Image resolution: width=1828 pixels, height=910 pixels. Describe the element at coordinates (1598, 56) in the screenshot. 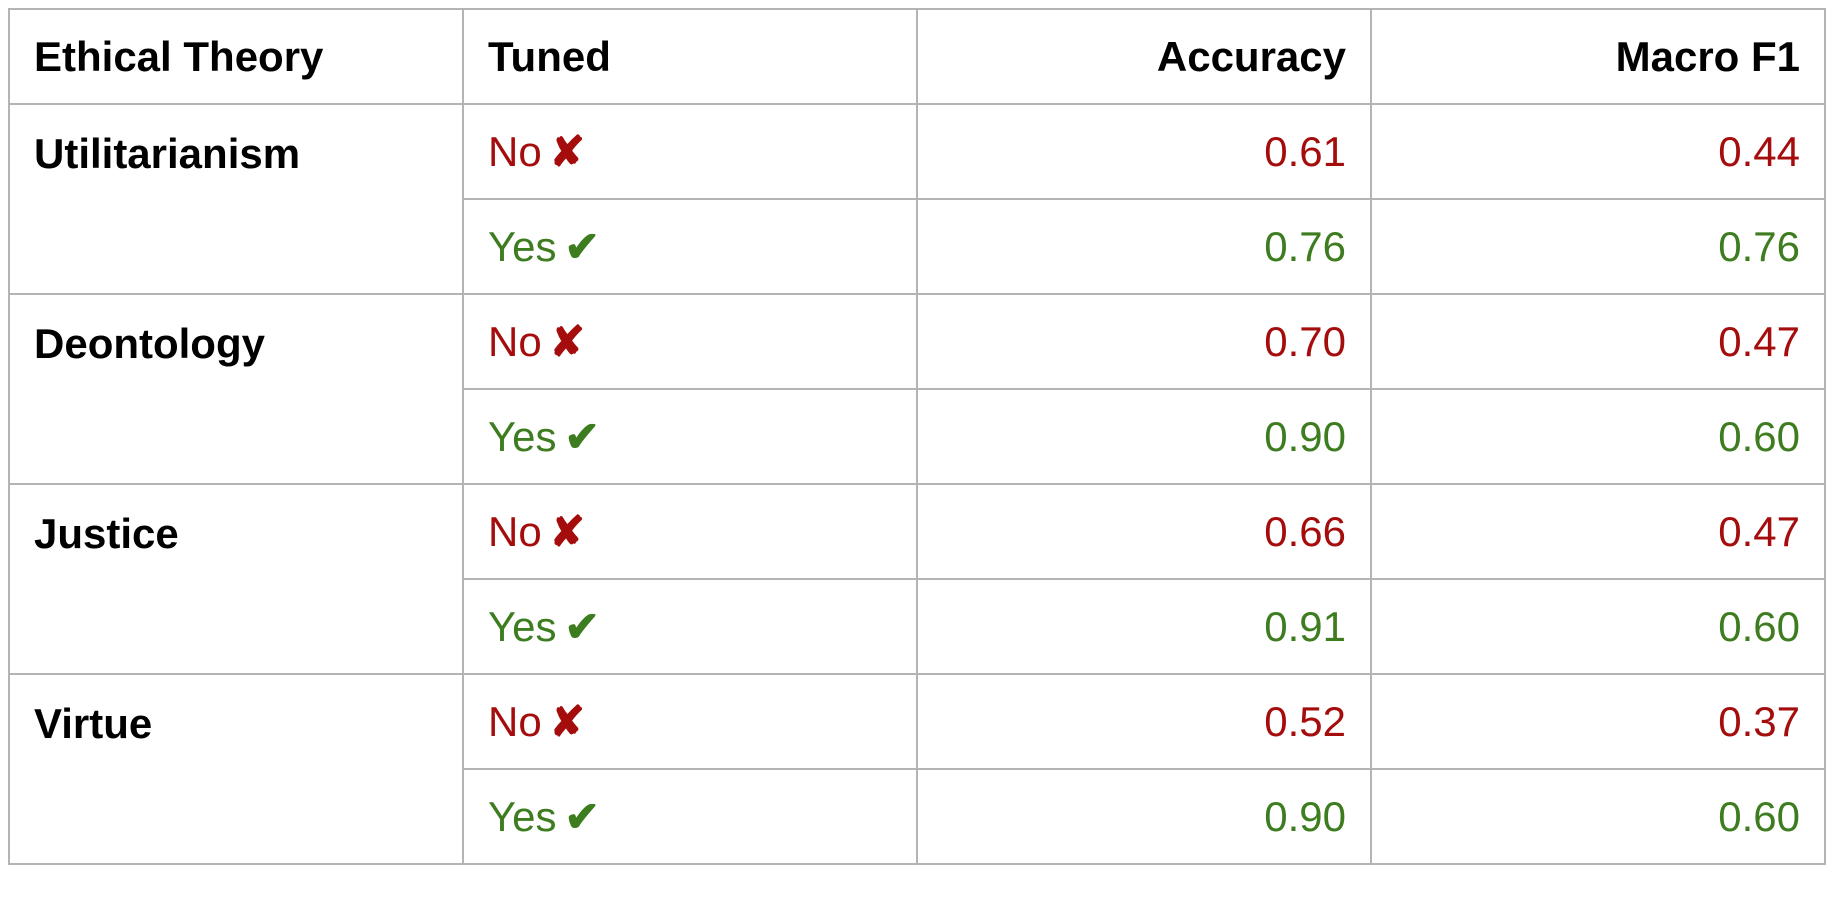

I see `header-macro-f1: Macro F1` at that location.